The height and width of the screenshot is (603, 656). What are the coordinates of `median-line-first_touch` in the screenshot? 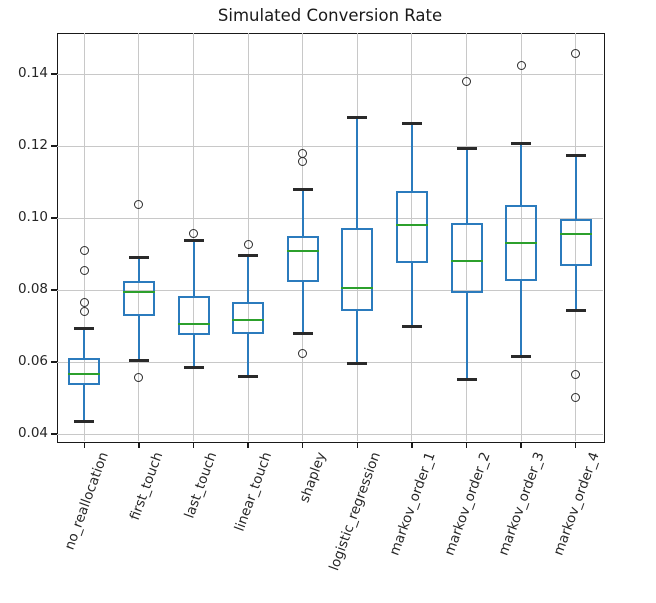 It's located at (138, 292).